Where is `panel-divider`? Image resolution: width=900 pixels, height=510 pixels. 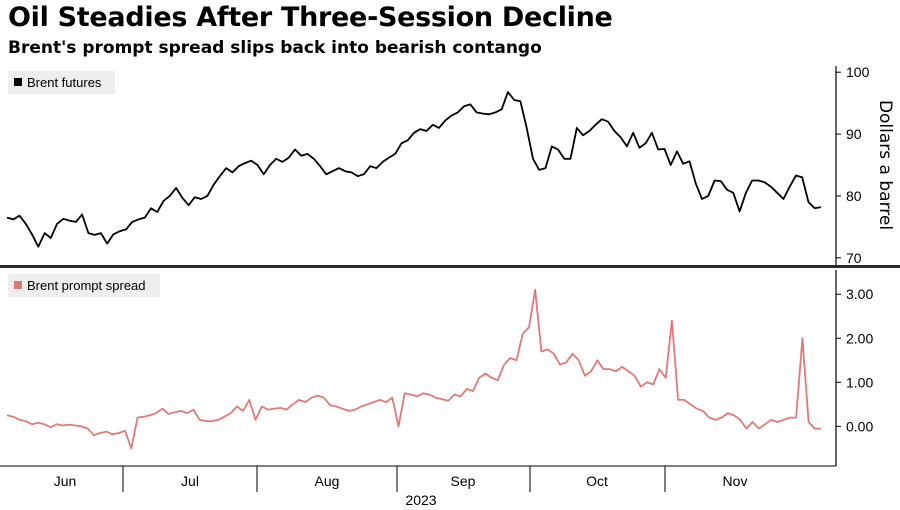
panel-divider is located at coordinates (450, 266).